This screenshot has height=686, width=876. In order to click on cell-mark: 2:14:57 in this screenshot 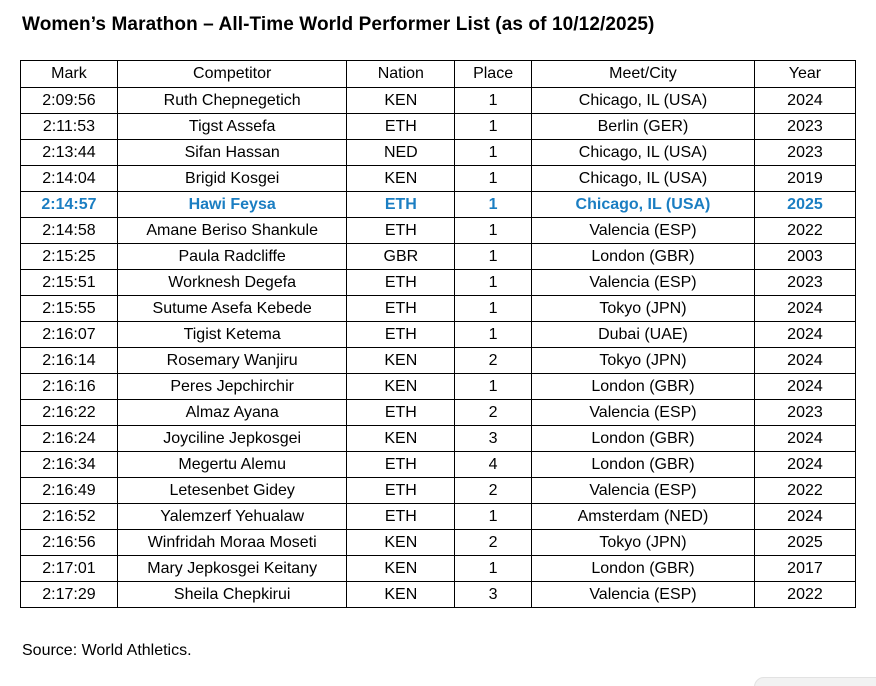, I will do `click(69, 204)`.